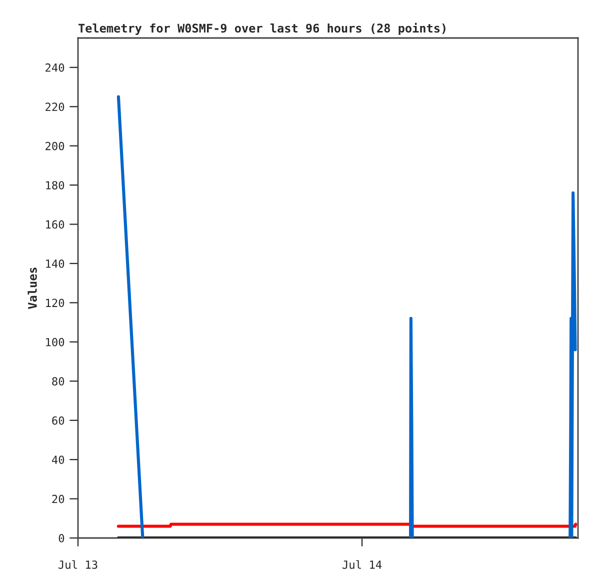 Image resolution: width=597 pixels, height=579 pixels. Describe the element at coordinates (55, 67) in the screenshot. I see `y-tick-label: 240` at that location.